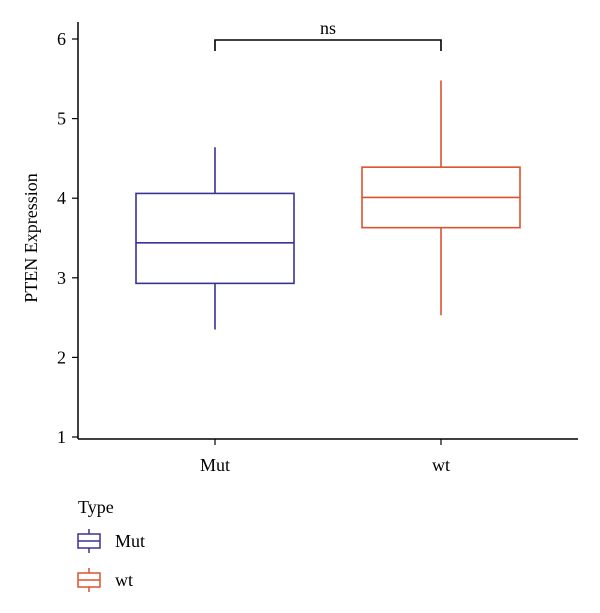 The width and height of the screenshot is (600, 613). Describe the element at coordinates (124, 580) in the screenshot. I see `legend-label: wt` at that location.